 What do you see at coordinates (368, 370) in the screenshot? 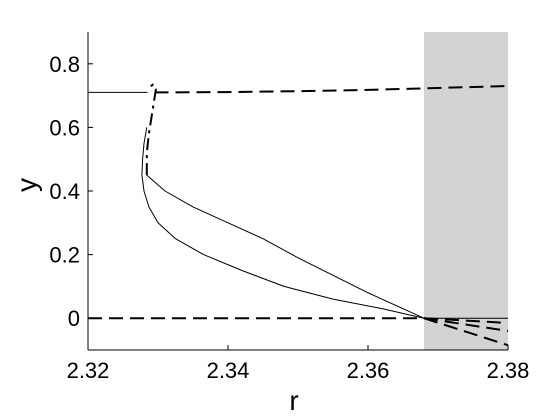
I see `x-tick-label: 2.36` at bounding box center [368, 370].